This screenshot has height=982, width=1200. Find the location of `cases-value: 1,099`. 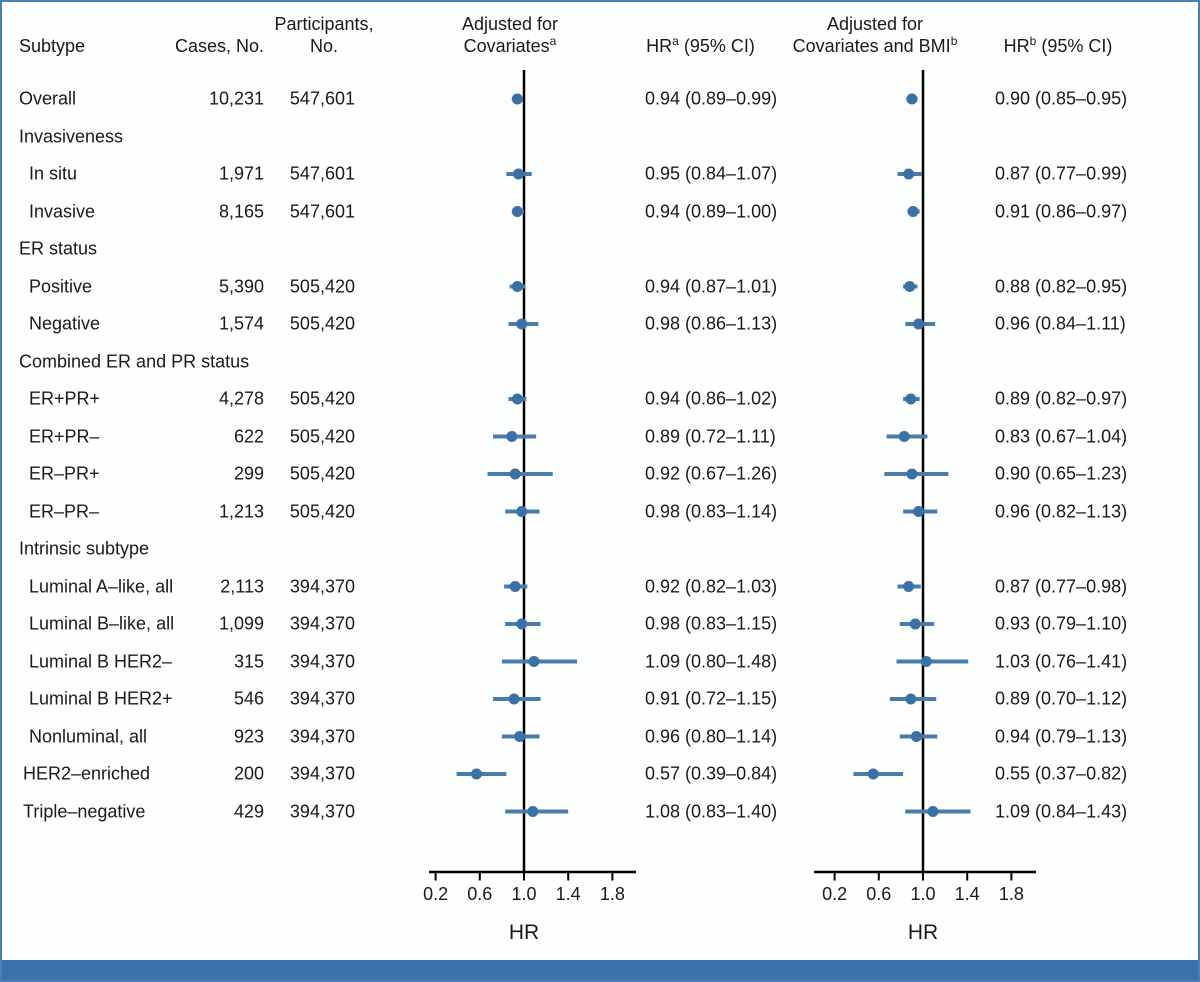

cases-value: 1,099 is located at coordinates (241, 623).